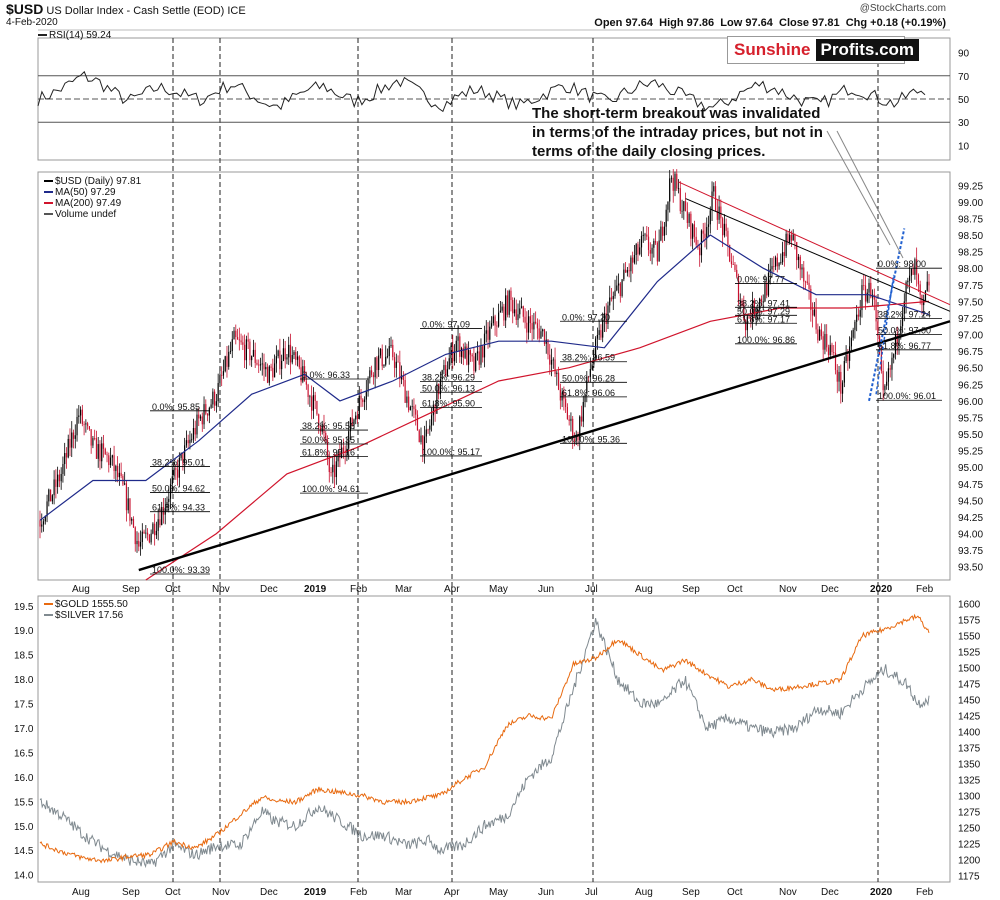  What do you see at coordinates (81, 892) in the screenshot?
I see `metals-x-tick: Aug` at bounding box center [81, 892].